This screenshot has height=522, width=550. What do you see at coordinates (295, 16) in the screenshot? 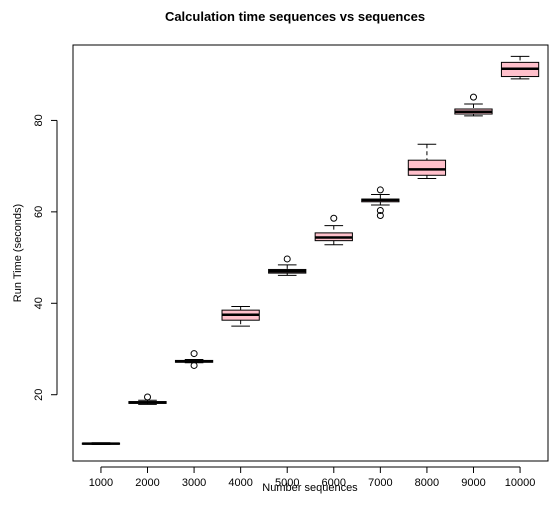
I see `chart-title: Calculation time sequences vs sequences` at bounding box center [295, 16].